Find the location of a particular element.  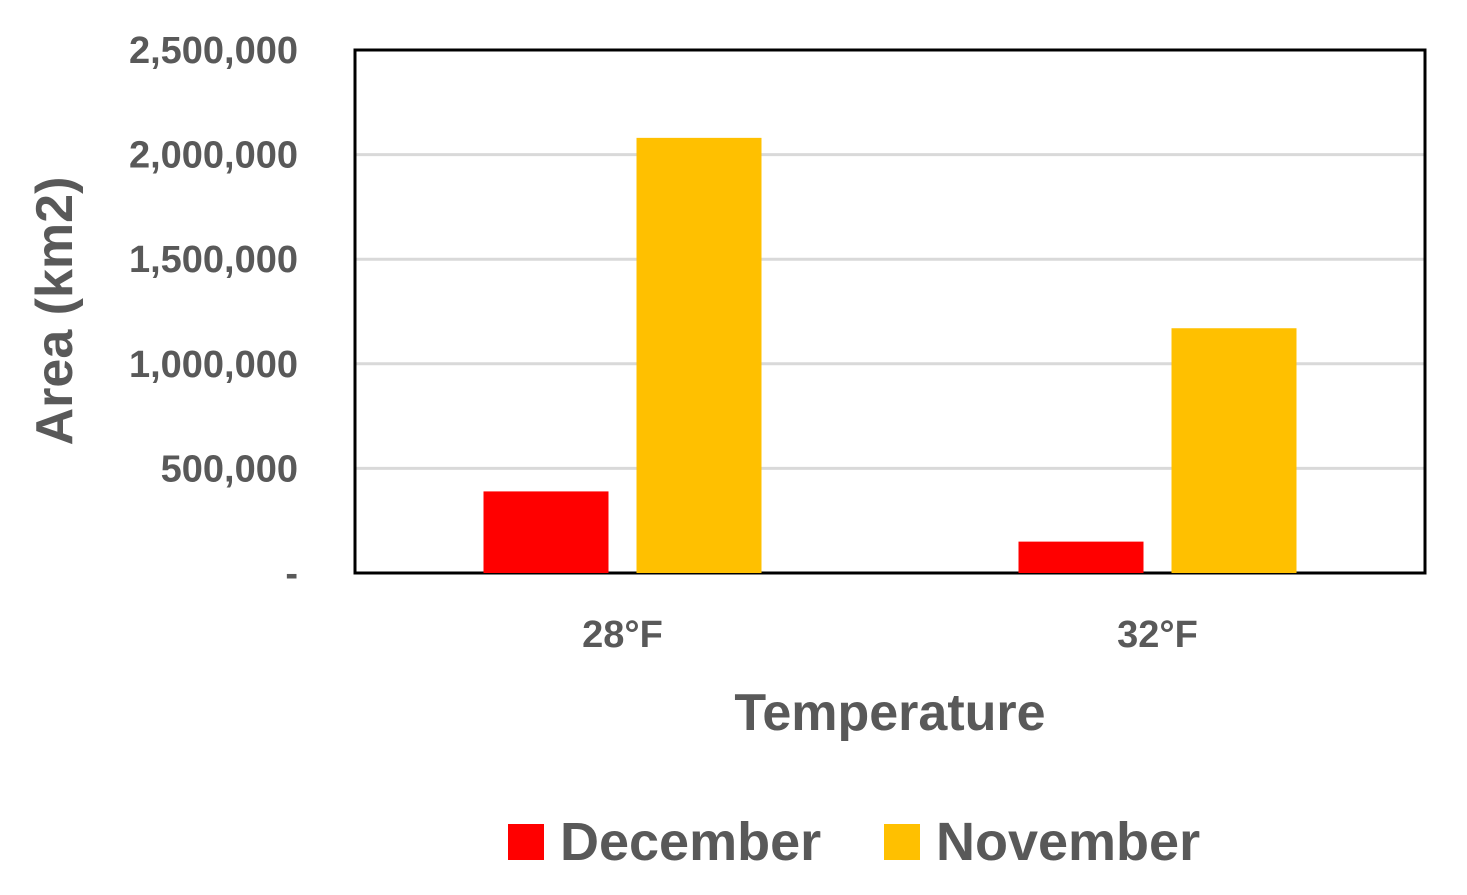

y-axis-title: Area (km2) is located at coordinates (55, 311).